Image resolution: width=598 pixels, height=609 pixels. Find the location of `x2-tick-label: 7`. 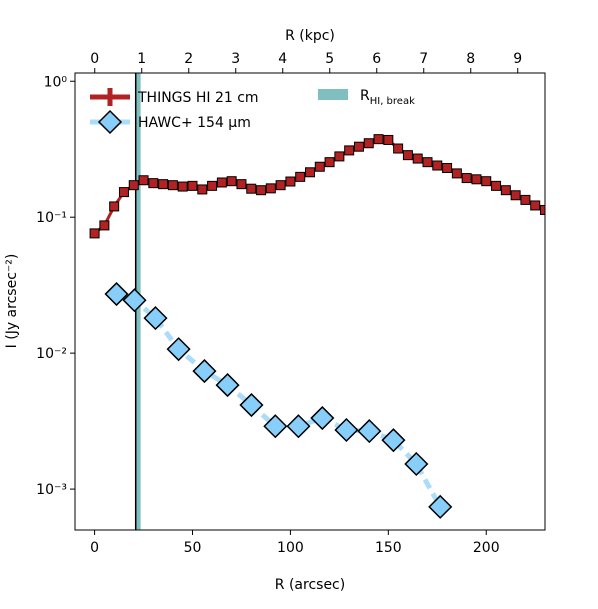

x2-tick-label: 7 is located at coordinates (423, 59).